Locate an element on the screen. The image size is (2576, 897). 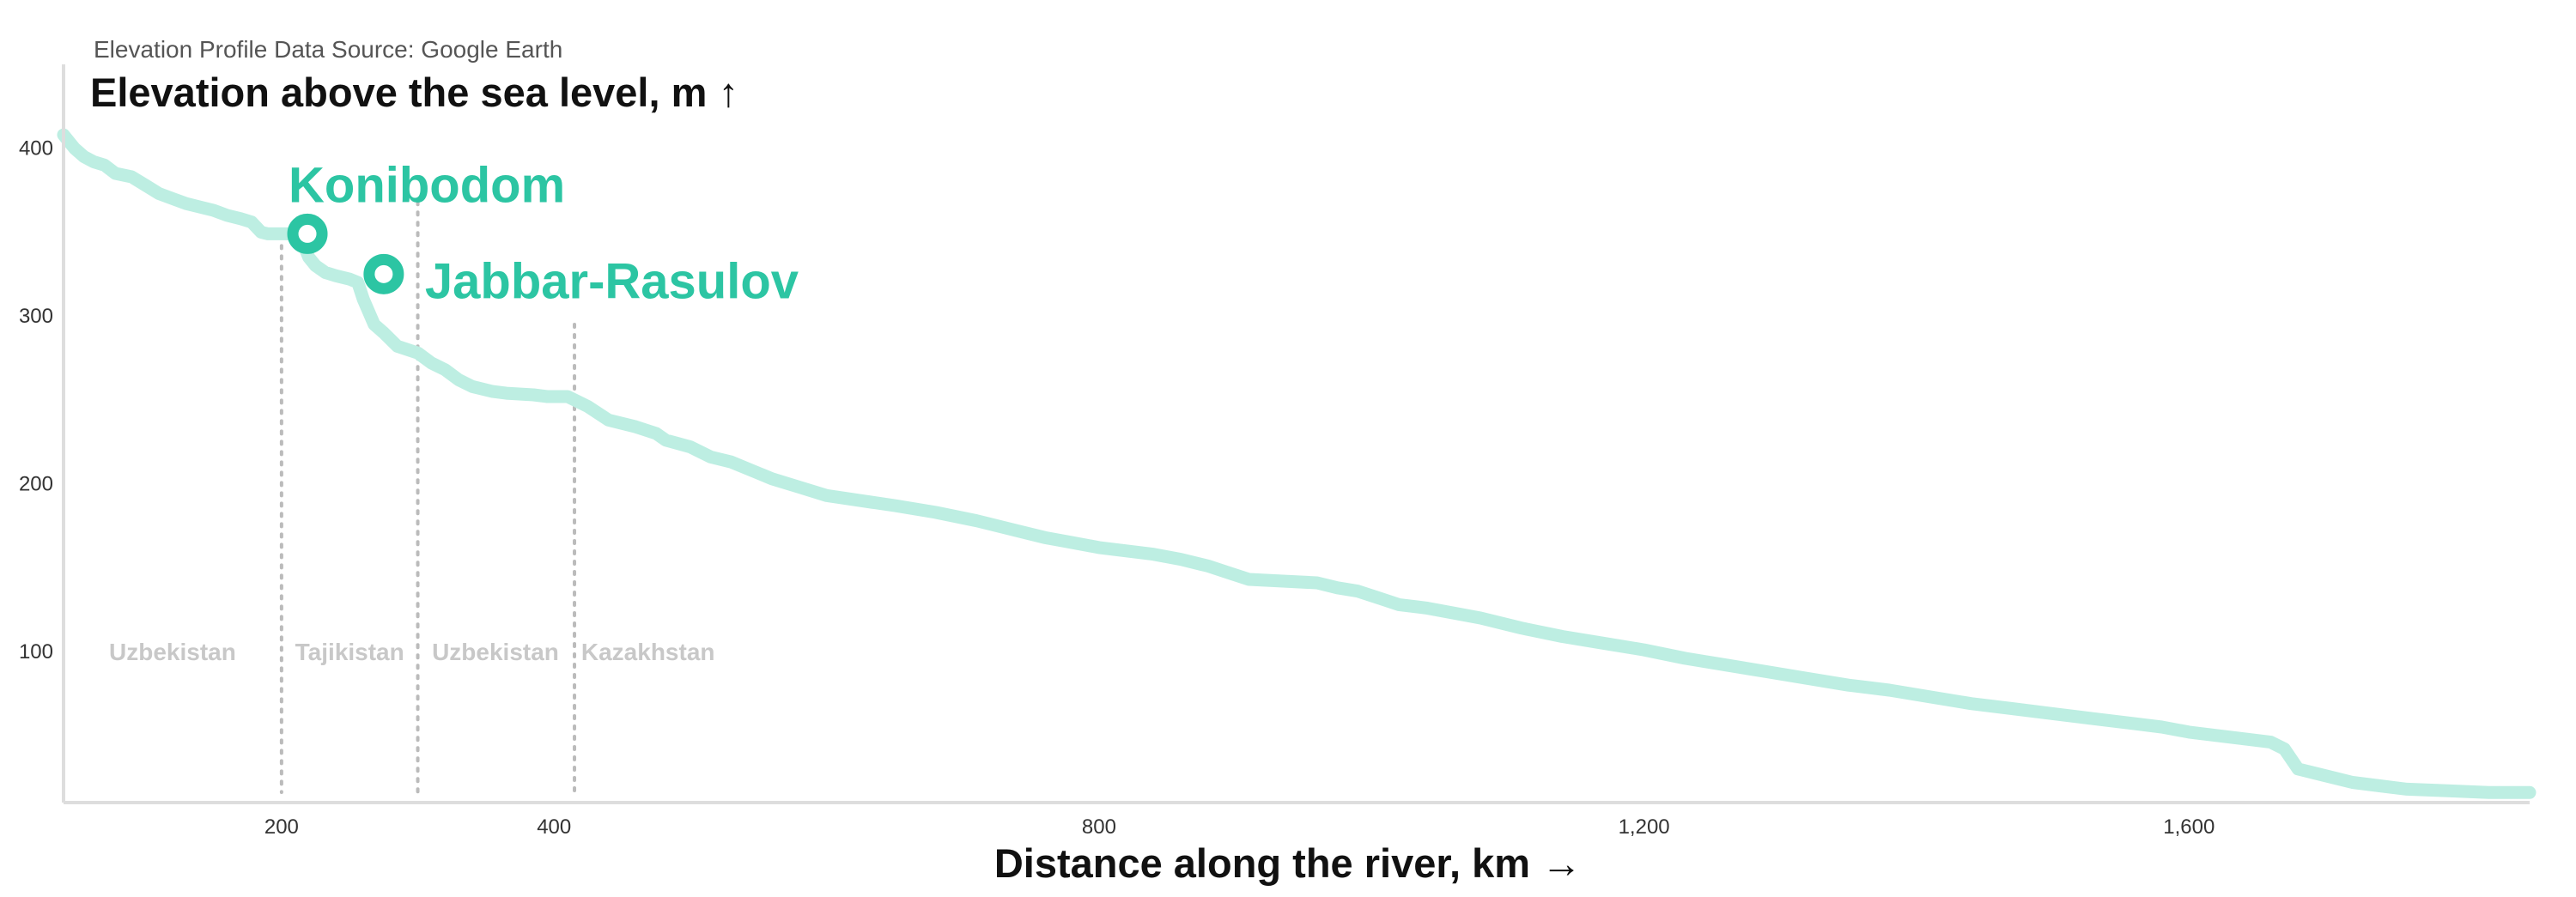
city-marker-jabbar-rasulov is located at coordinates (383, 273).